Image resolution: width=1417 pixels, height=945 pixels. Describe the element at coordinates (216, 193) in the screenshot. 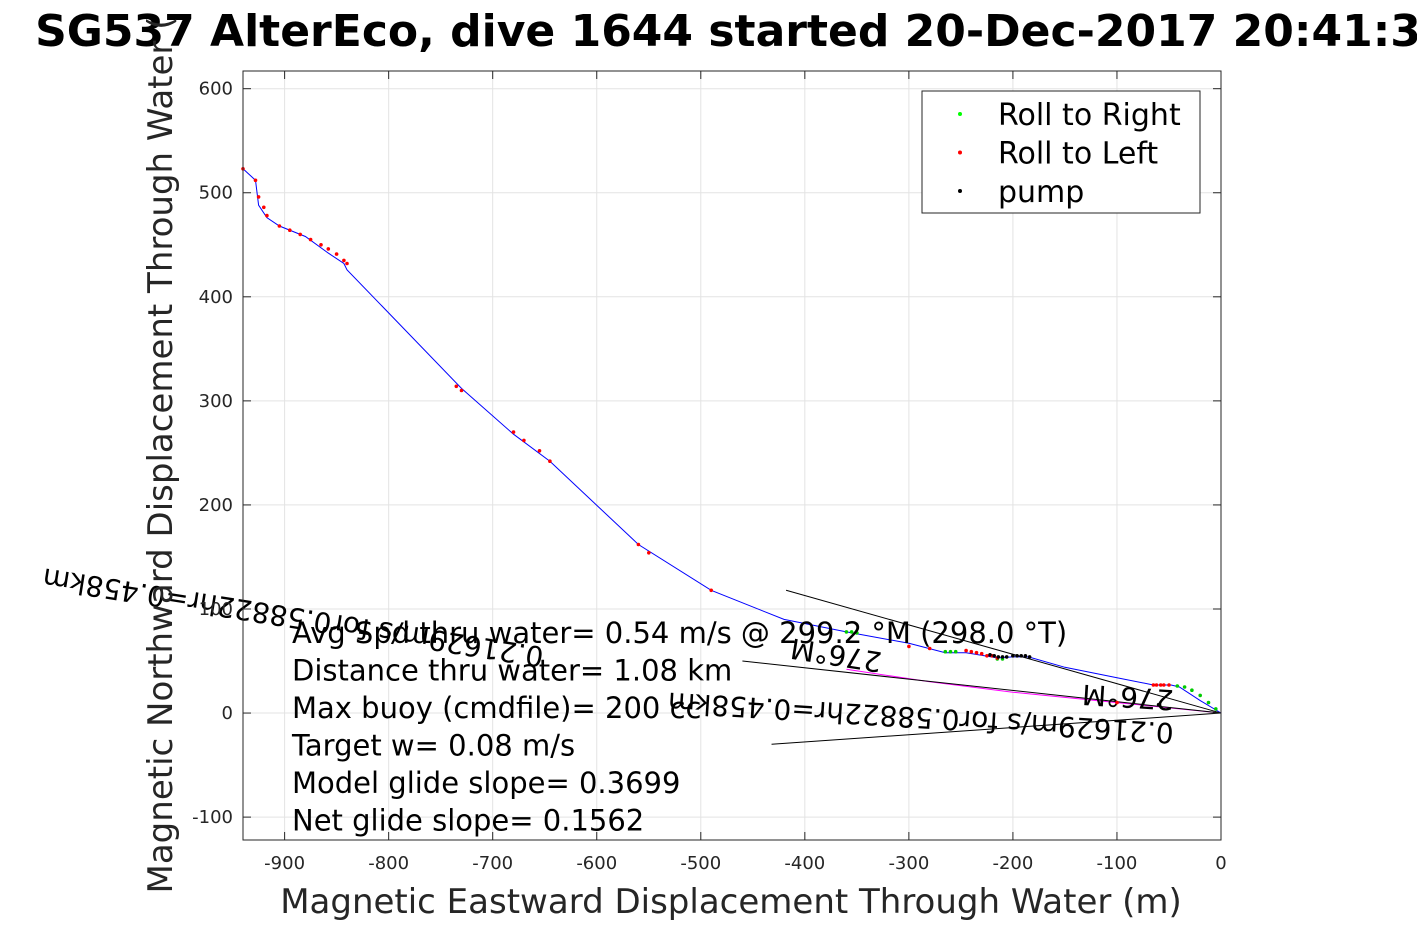

I see `y-tick-label: 500` at that location.